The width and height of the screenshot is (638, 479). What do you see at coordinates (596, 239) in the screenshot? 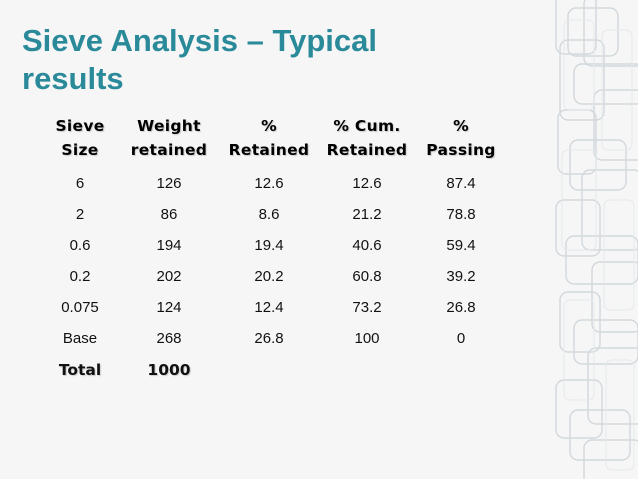
I see `decorative-line-pattern` at bounding box center [596, 239].